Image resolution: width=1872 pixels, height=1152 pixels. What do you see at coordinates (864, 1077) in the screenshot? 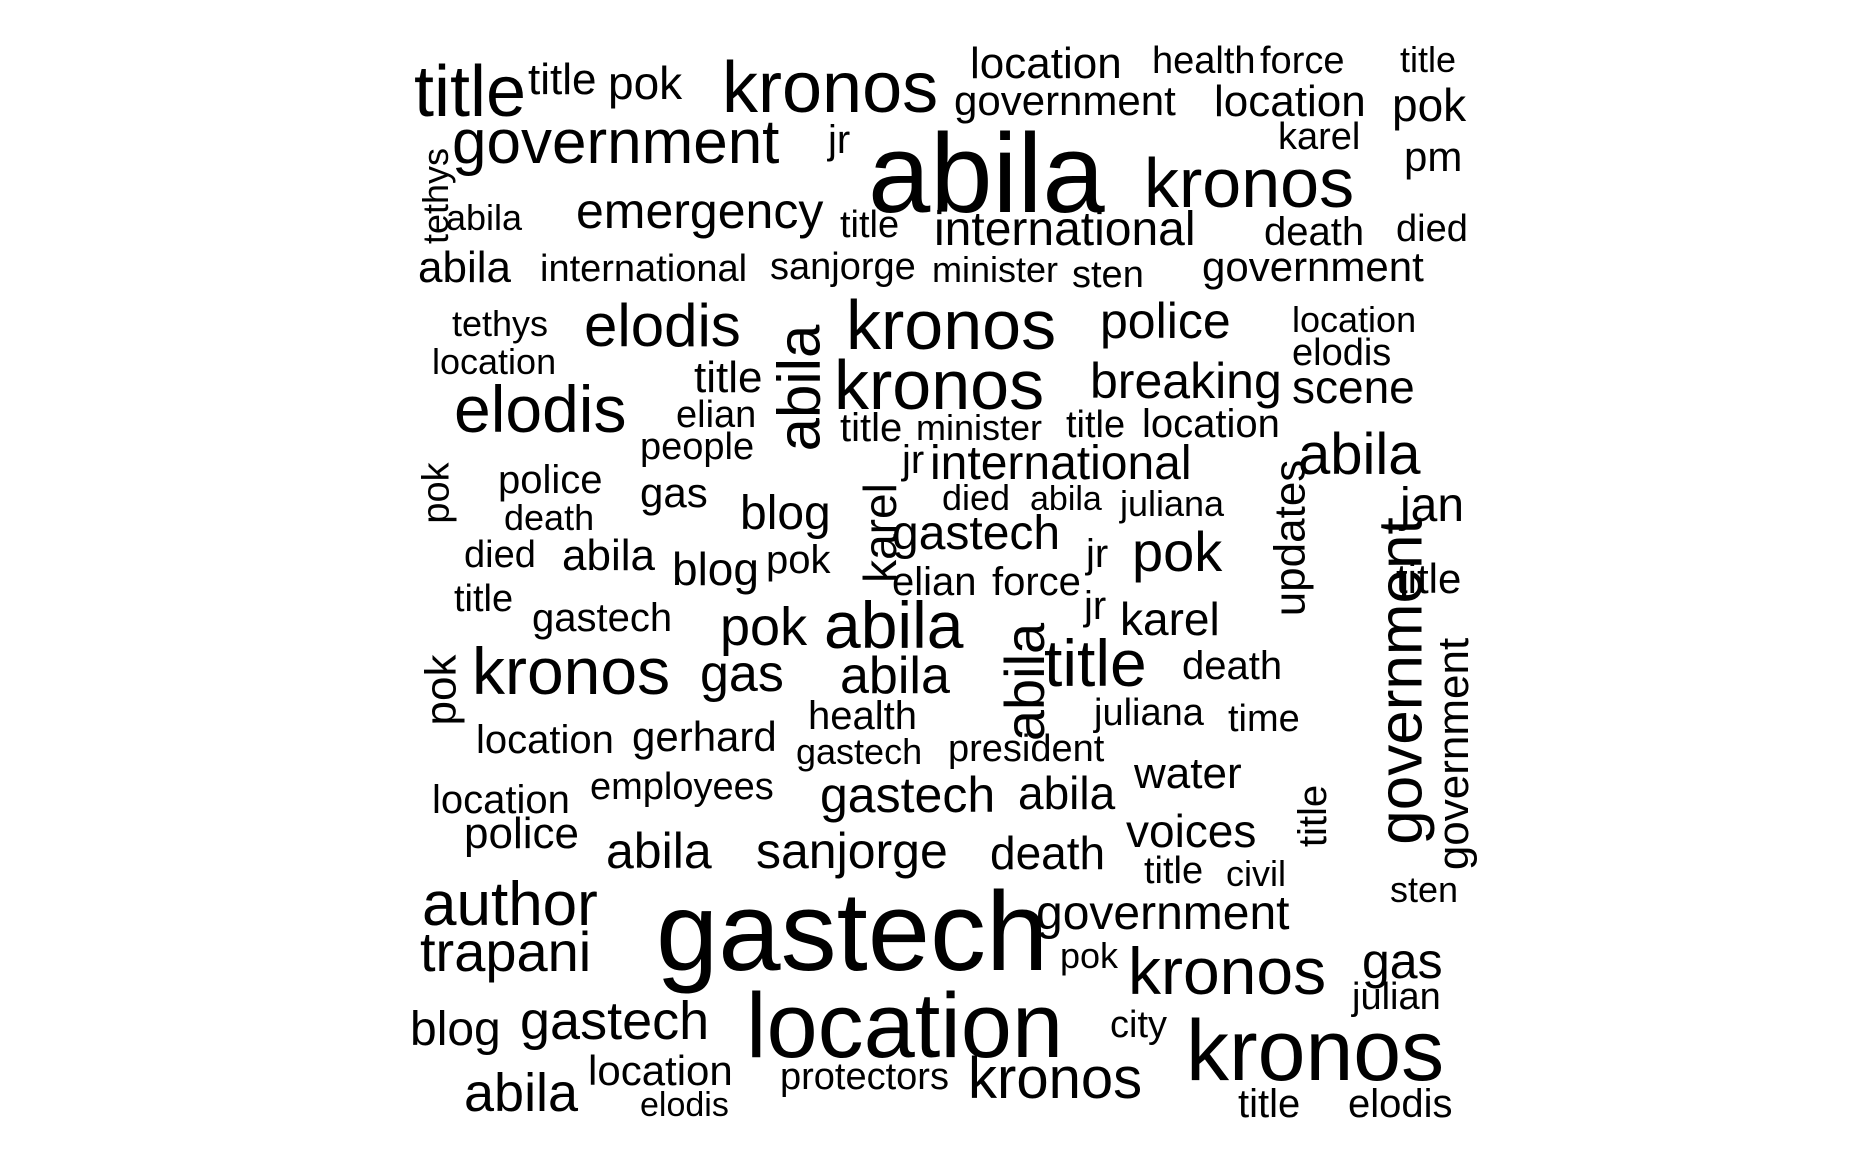
I see `word: protectors` at bounding box center [864, 1077].